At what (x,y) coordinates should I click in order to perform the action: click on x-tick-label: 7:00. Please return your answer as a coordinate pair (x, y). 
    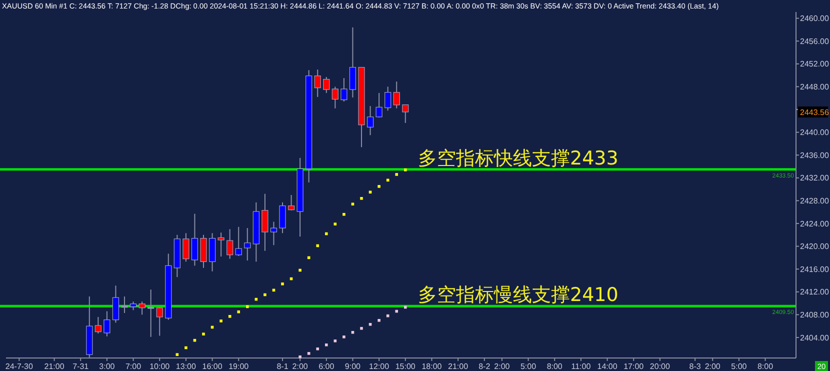
    Looking at the image, I should click on (133, 366).